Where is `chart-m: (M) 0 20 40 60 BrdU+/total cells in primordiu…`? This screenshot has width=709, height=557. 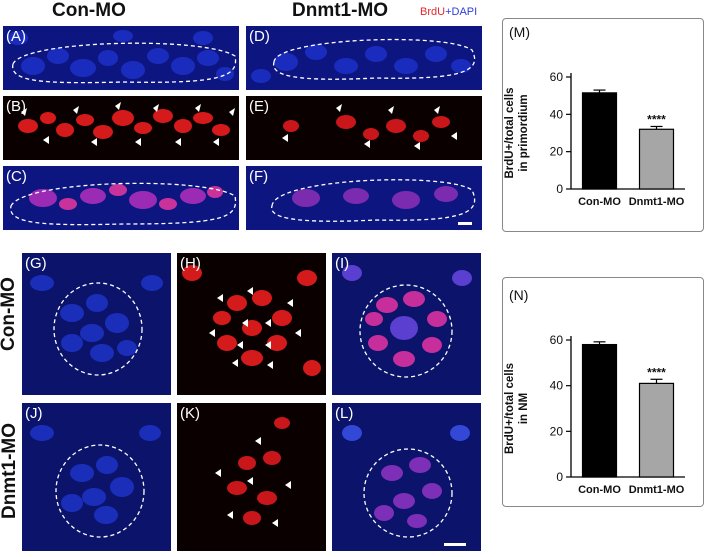
chart-m: (M) 0 20 40 60 BrdU+/total cells in primordiu… is located at coordinates (594, 116).